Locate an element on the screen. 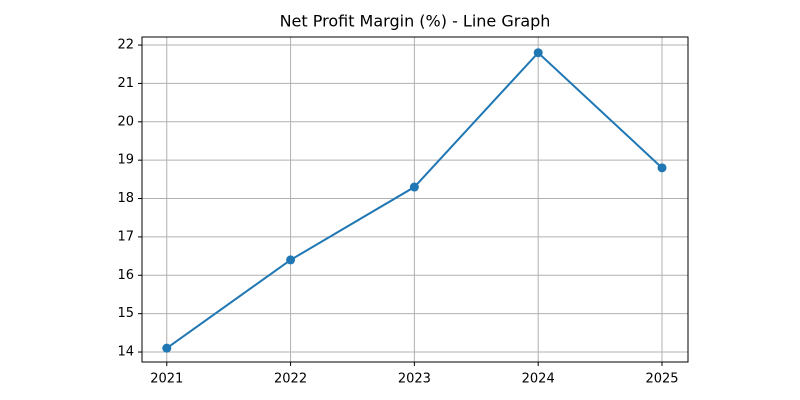 The height and width of the screenshot is (400, 800). y-tick-label: 21 is located at coordinates (125, 83).